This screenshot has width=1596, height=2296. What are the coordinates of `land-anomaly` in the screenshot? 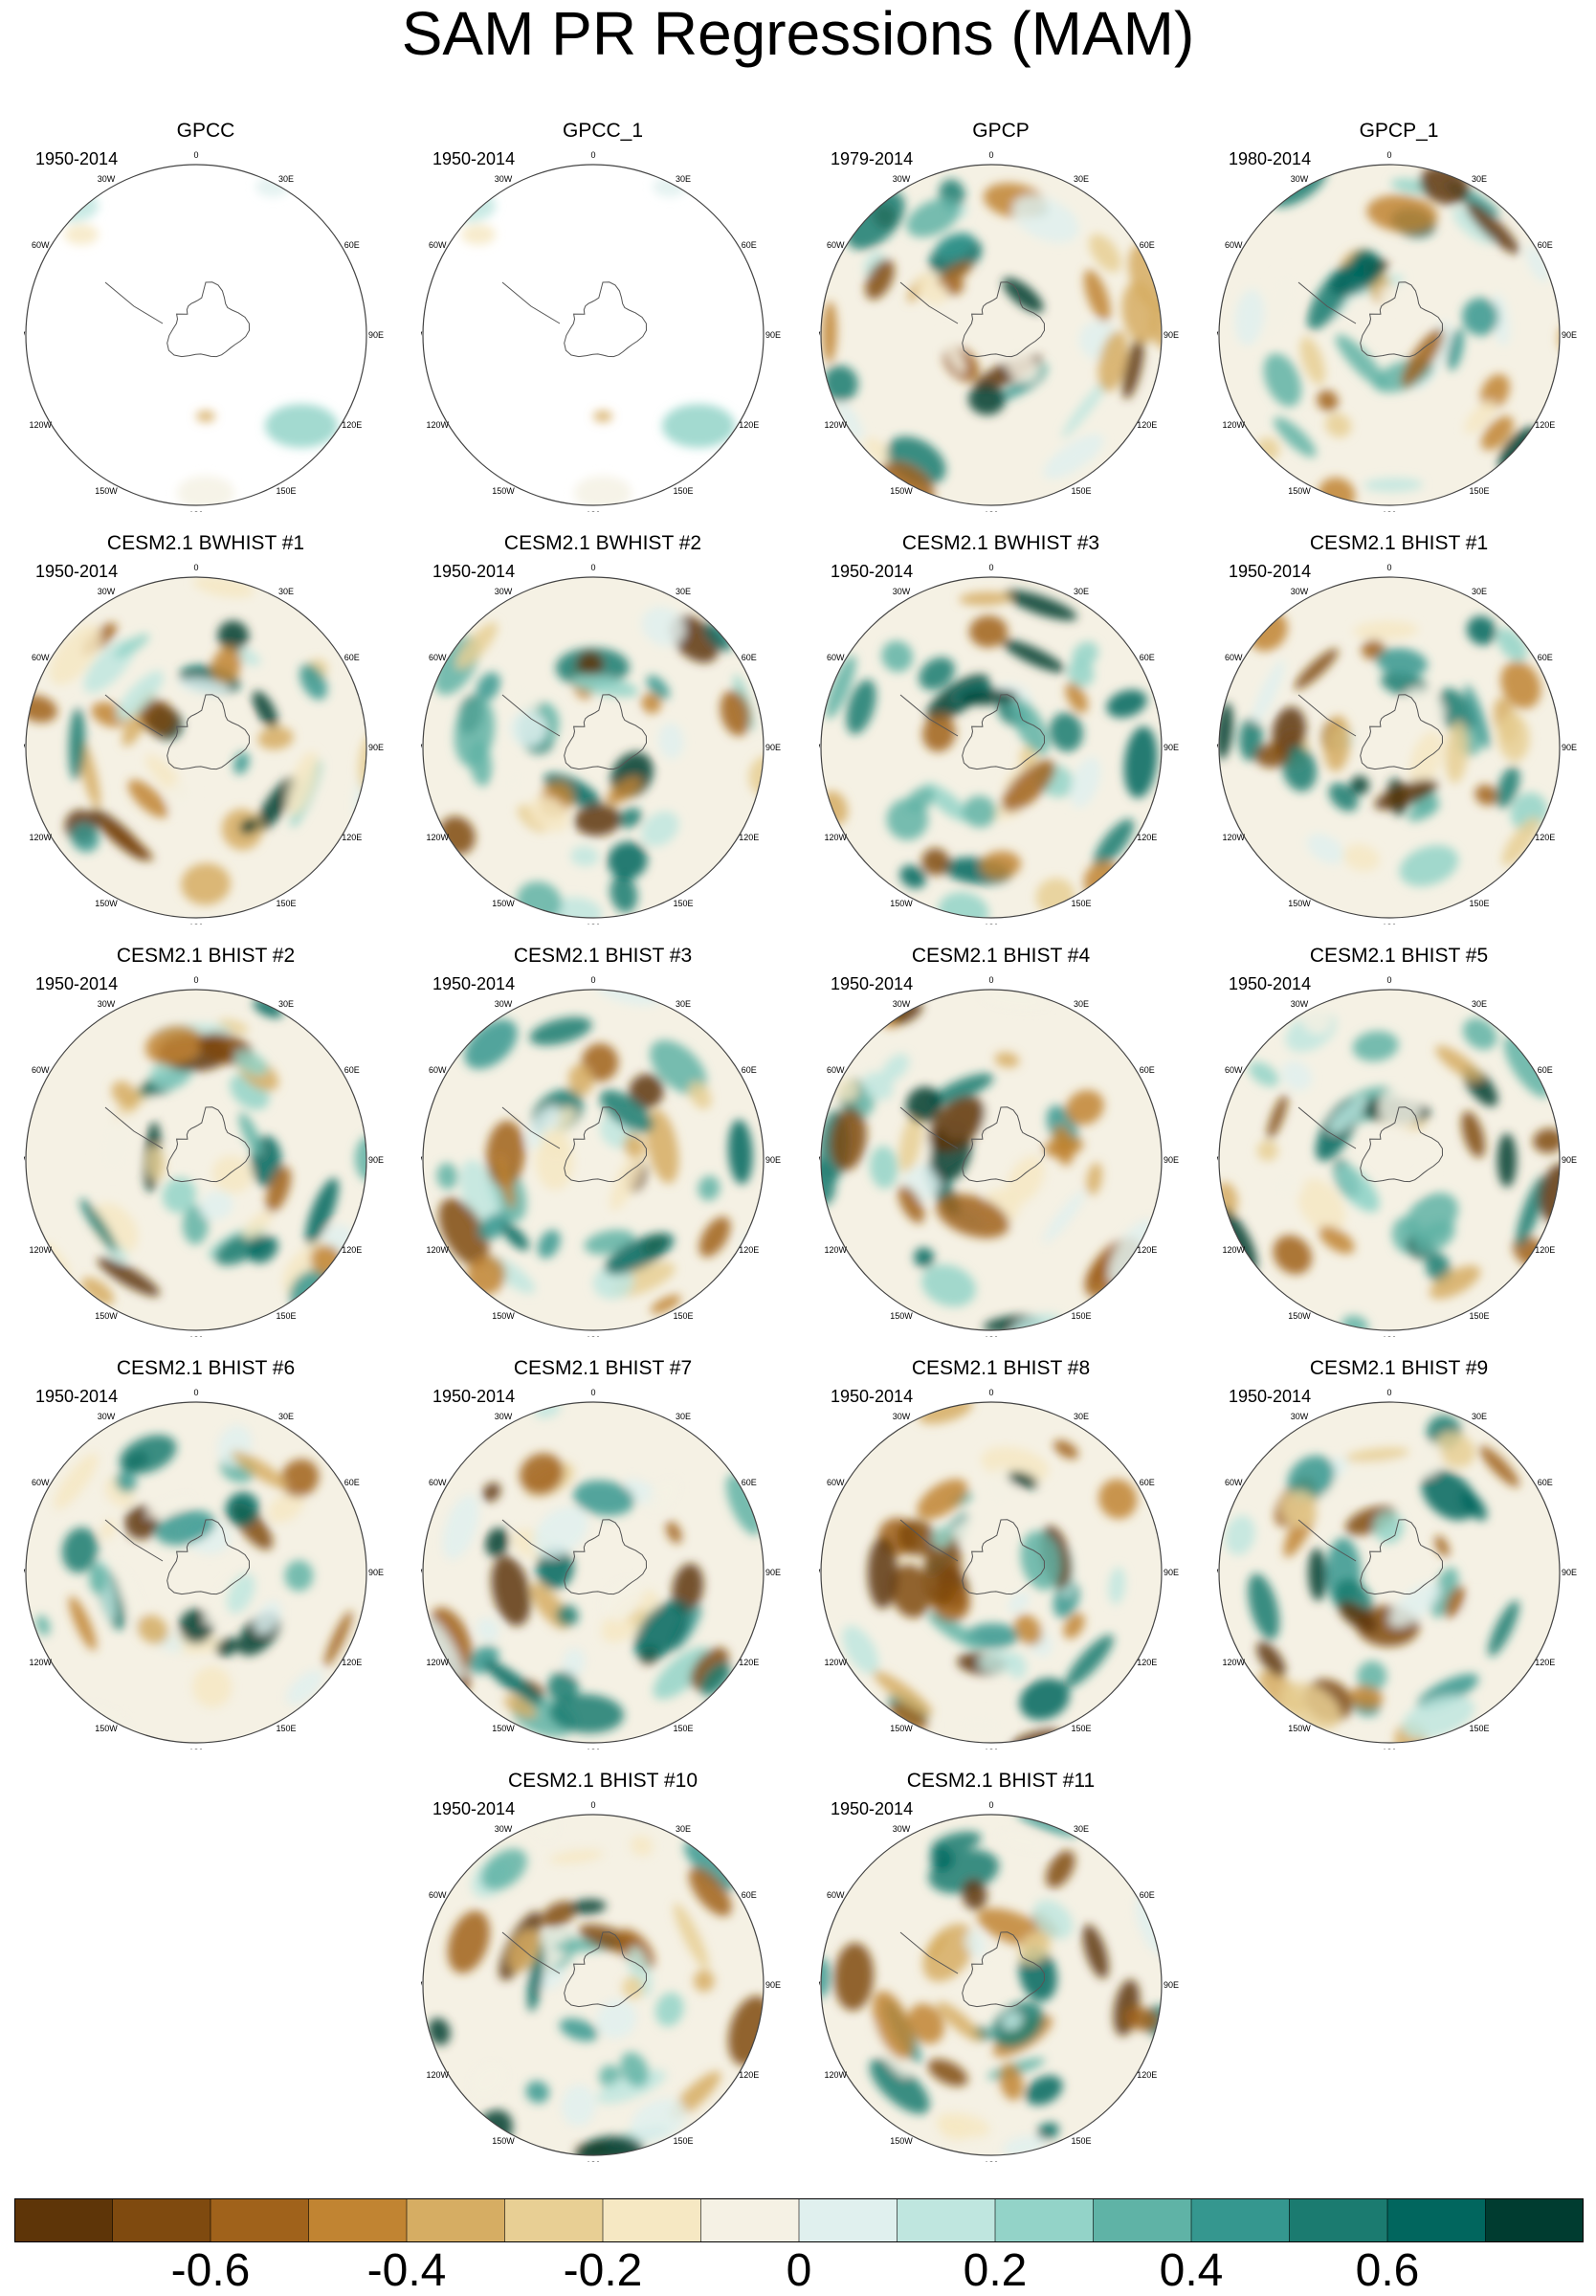 It's located at (699, 426).